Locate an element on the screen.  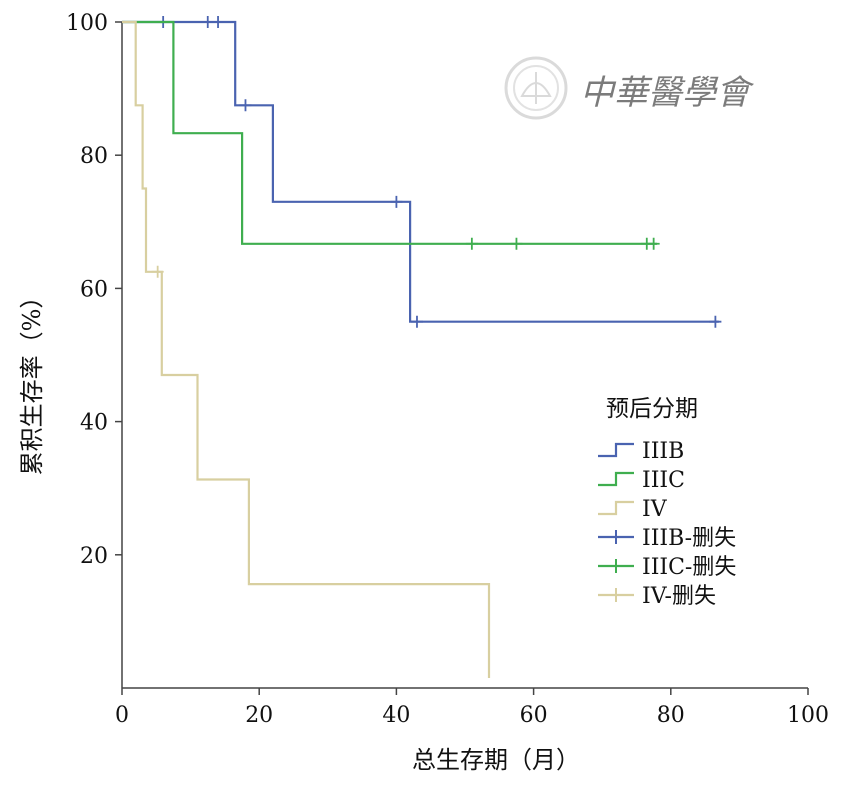
y-axis-title: 累积生存率（%） is located at coordinates (32, 380).